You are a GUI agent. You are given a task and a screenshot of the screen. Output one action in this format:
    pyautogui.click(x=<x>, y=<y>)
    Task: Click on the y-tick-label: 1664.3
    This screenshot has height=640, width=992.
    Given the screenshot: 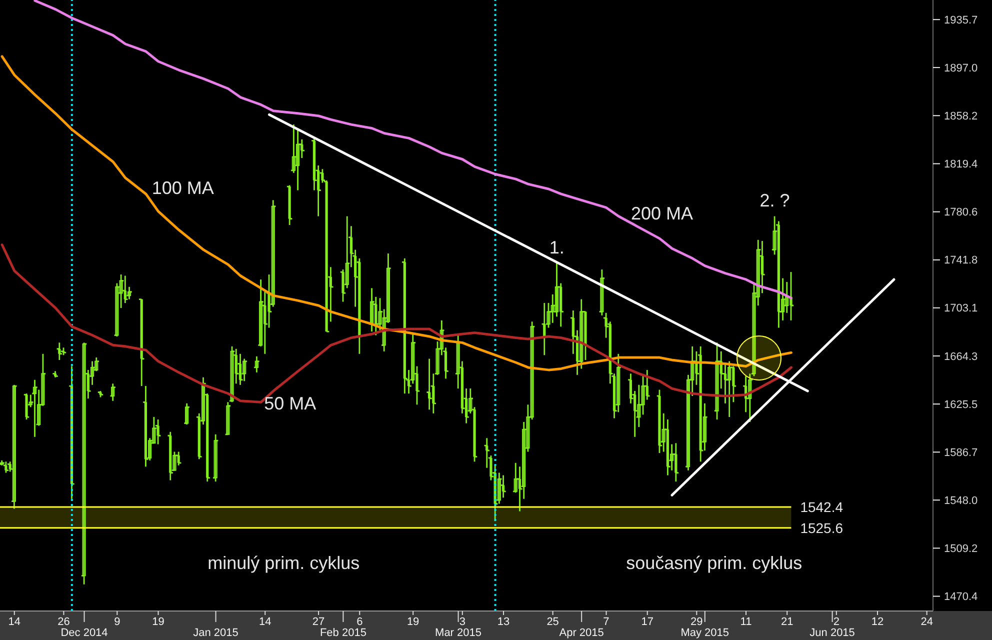 What is the action you would take?
    pyautogui.click(x=961, y=356)
    